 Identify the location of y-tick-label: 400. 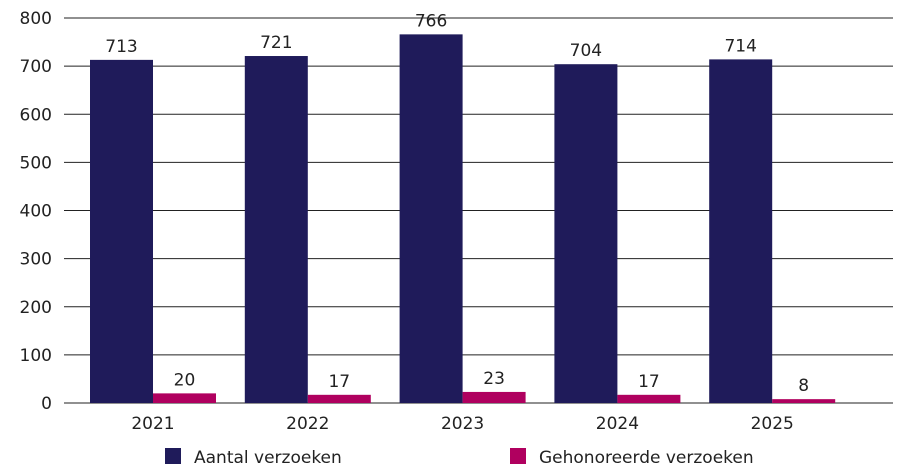
(36, 212).